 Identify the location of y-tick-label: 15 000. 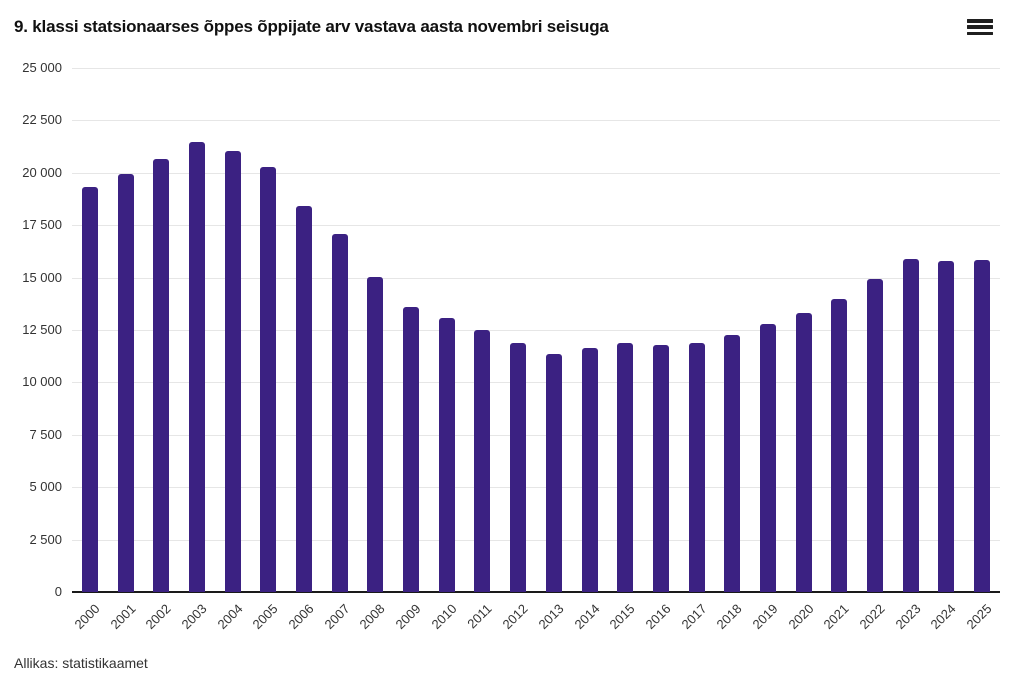
(42, 277).